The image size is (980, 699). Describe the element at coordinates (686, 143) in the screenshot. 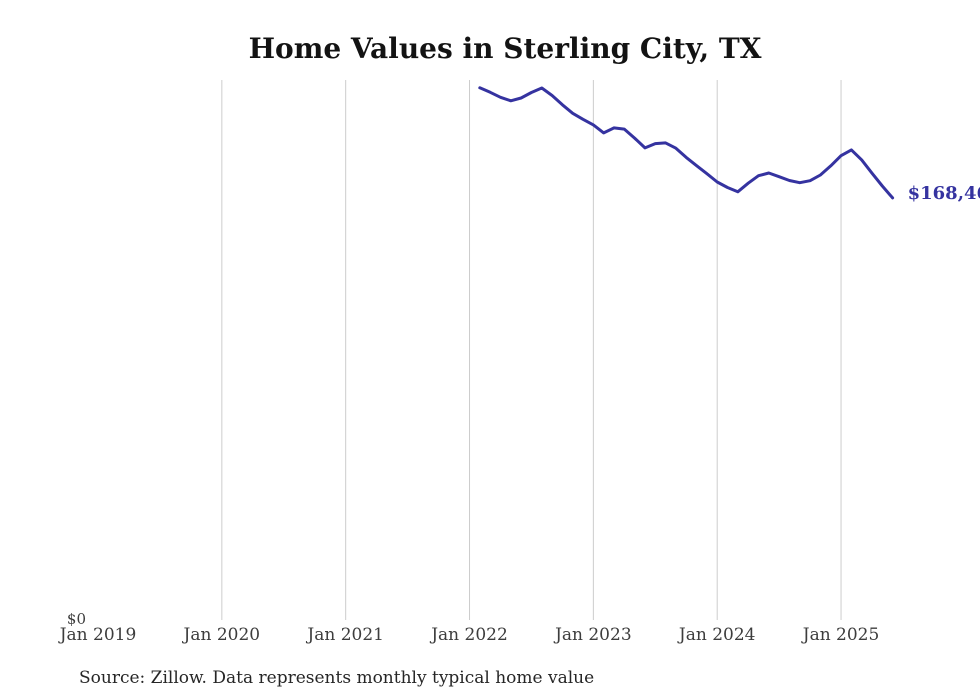

I see `home-value-line` at that location.